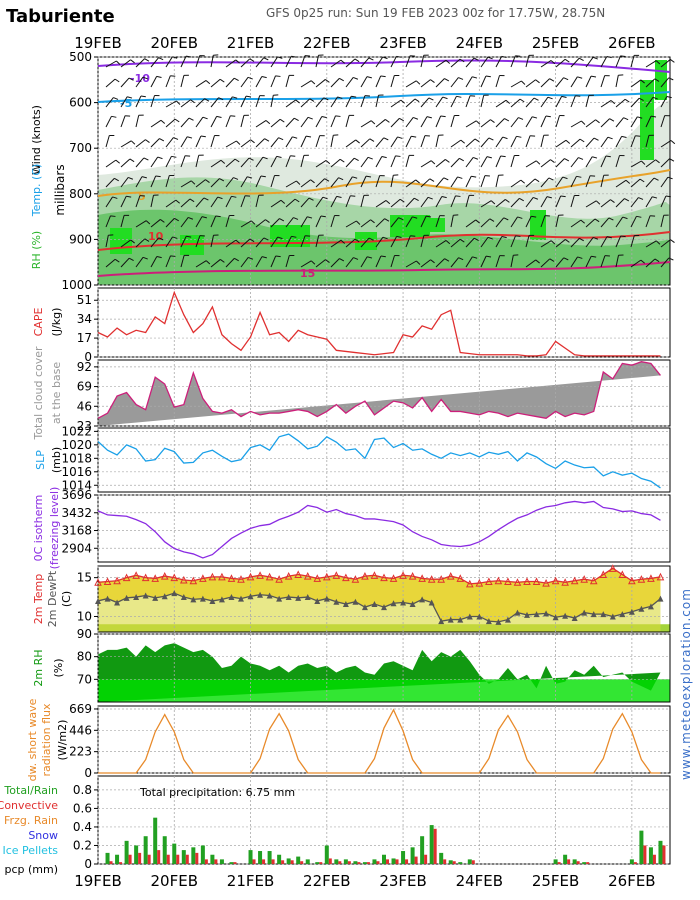  I want to click on top-date-label: 24FEB, so click(479, 43).